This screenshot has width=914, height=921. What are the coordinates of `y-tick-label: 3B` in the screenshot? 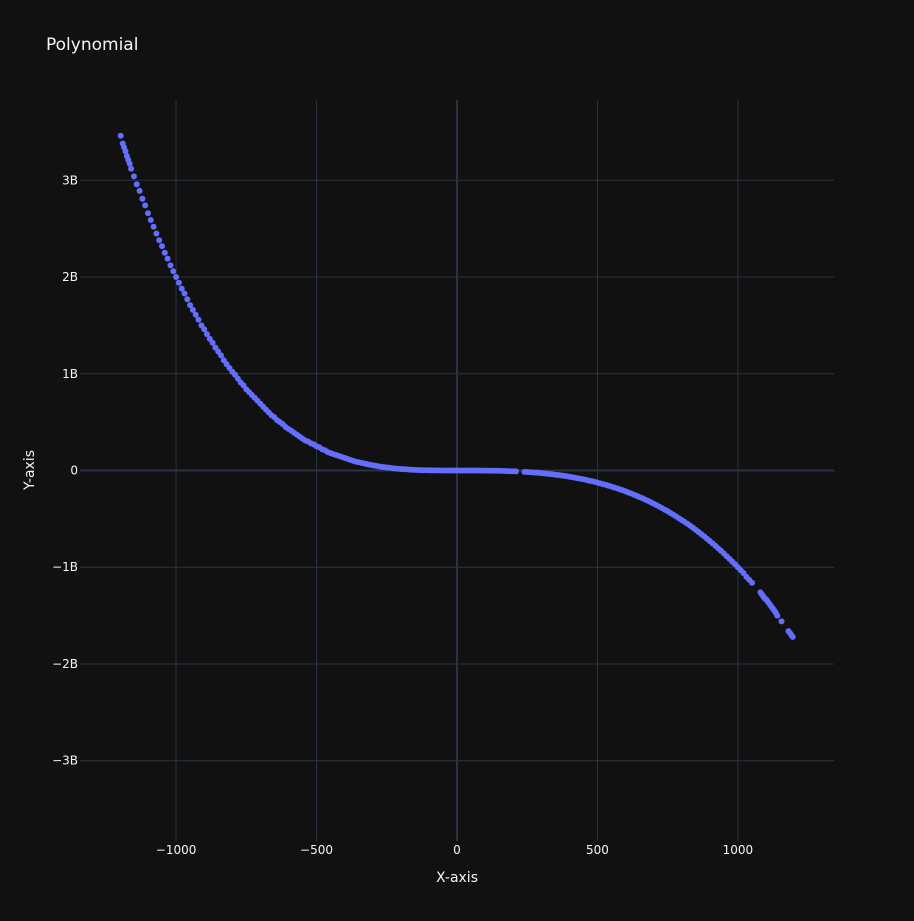 It's located at (70, 180).